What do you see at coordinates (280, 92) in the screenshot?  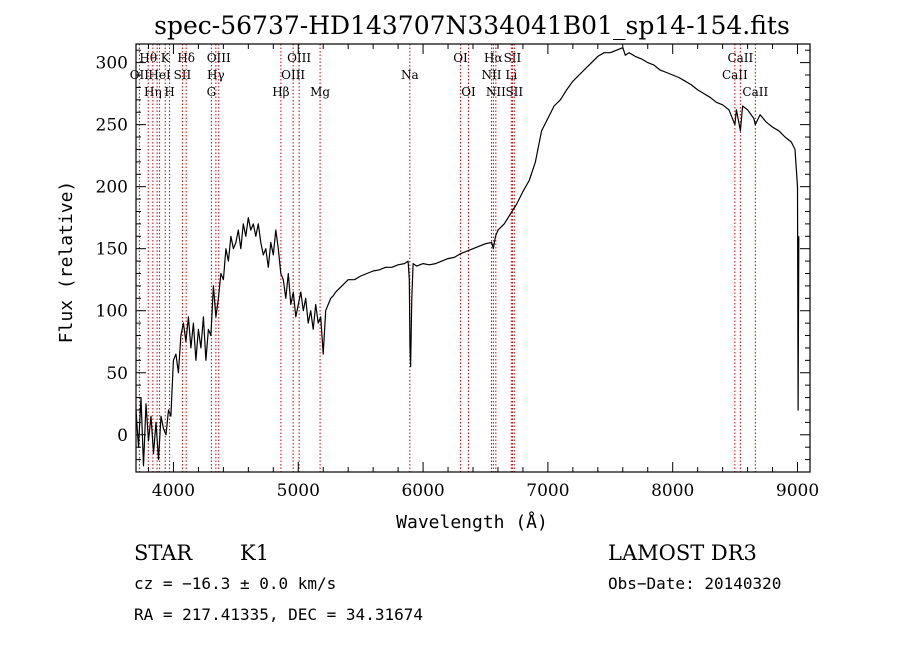 I see `line-marker-label: Hβ` at bounding box center [280, 92].